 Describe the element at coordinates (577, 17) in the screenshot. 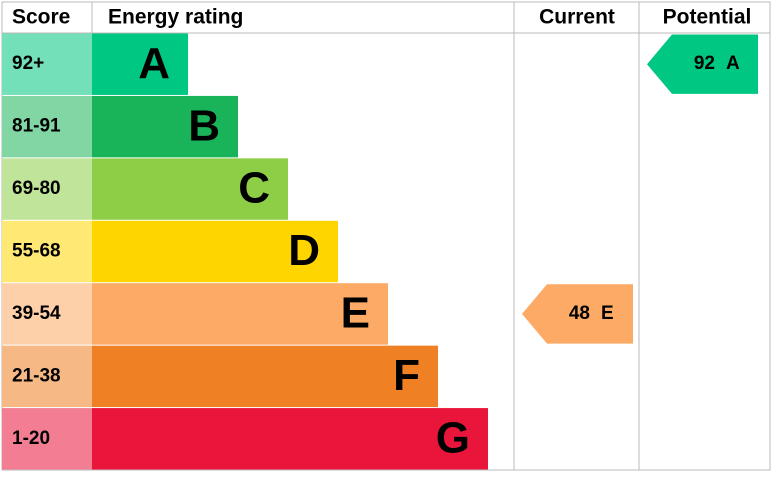

I see `header-current: Current` at that location.